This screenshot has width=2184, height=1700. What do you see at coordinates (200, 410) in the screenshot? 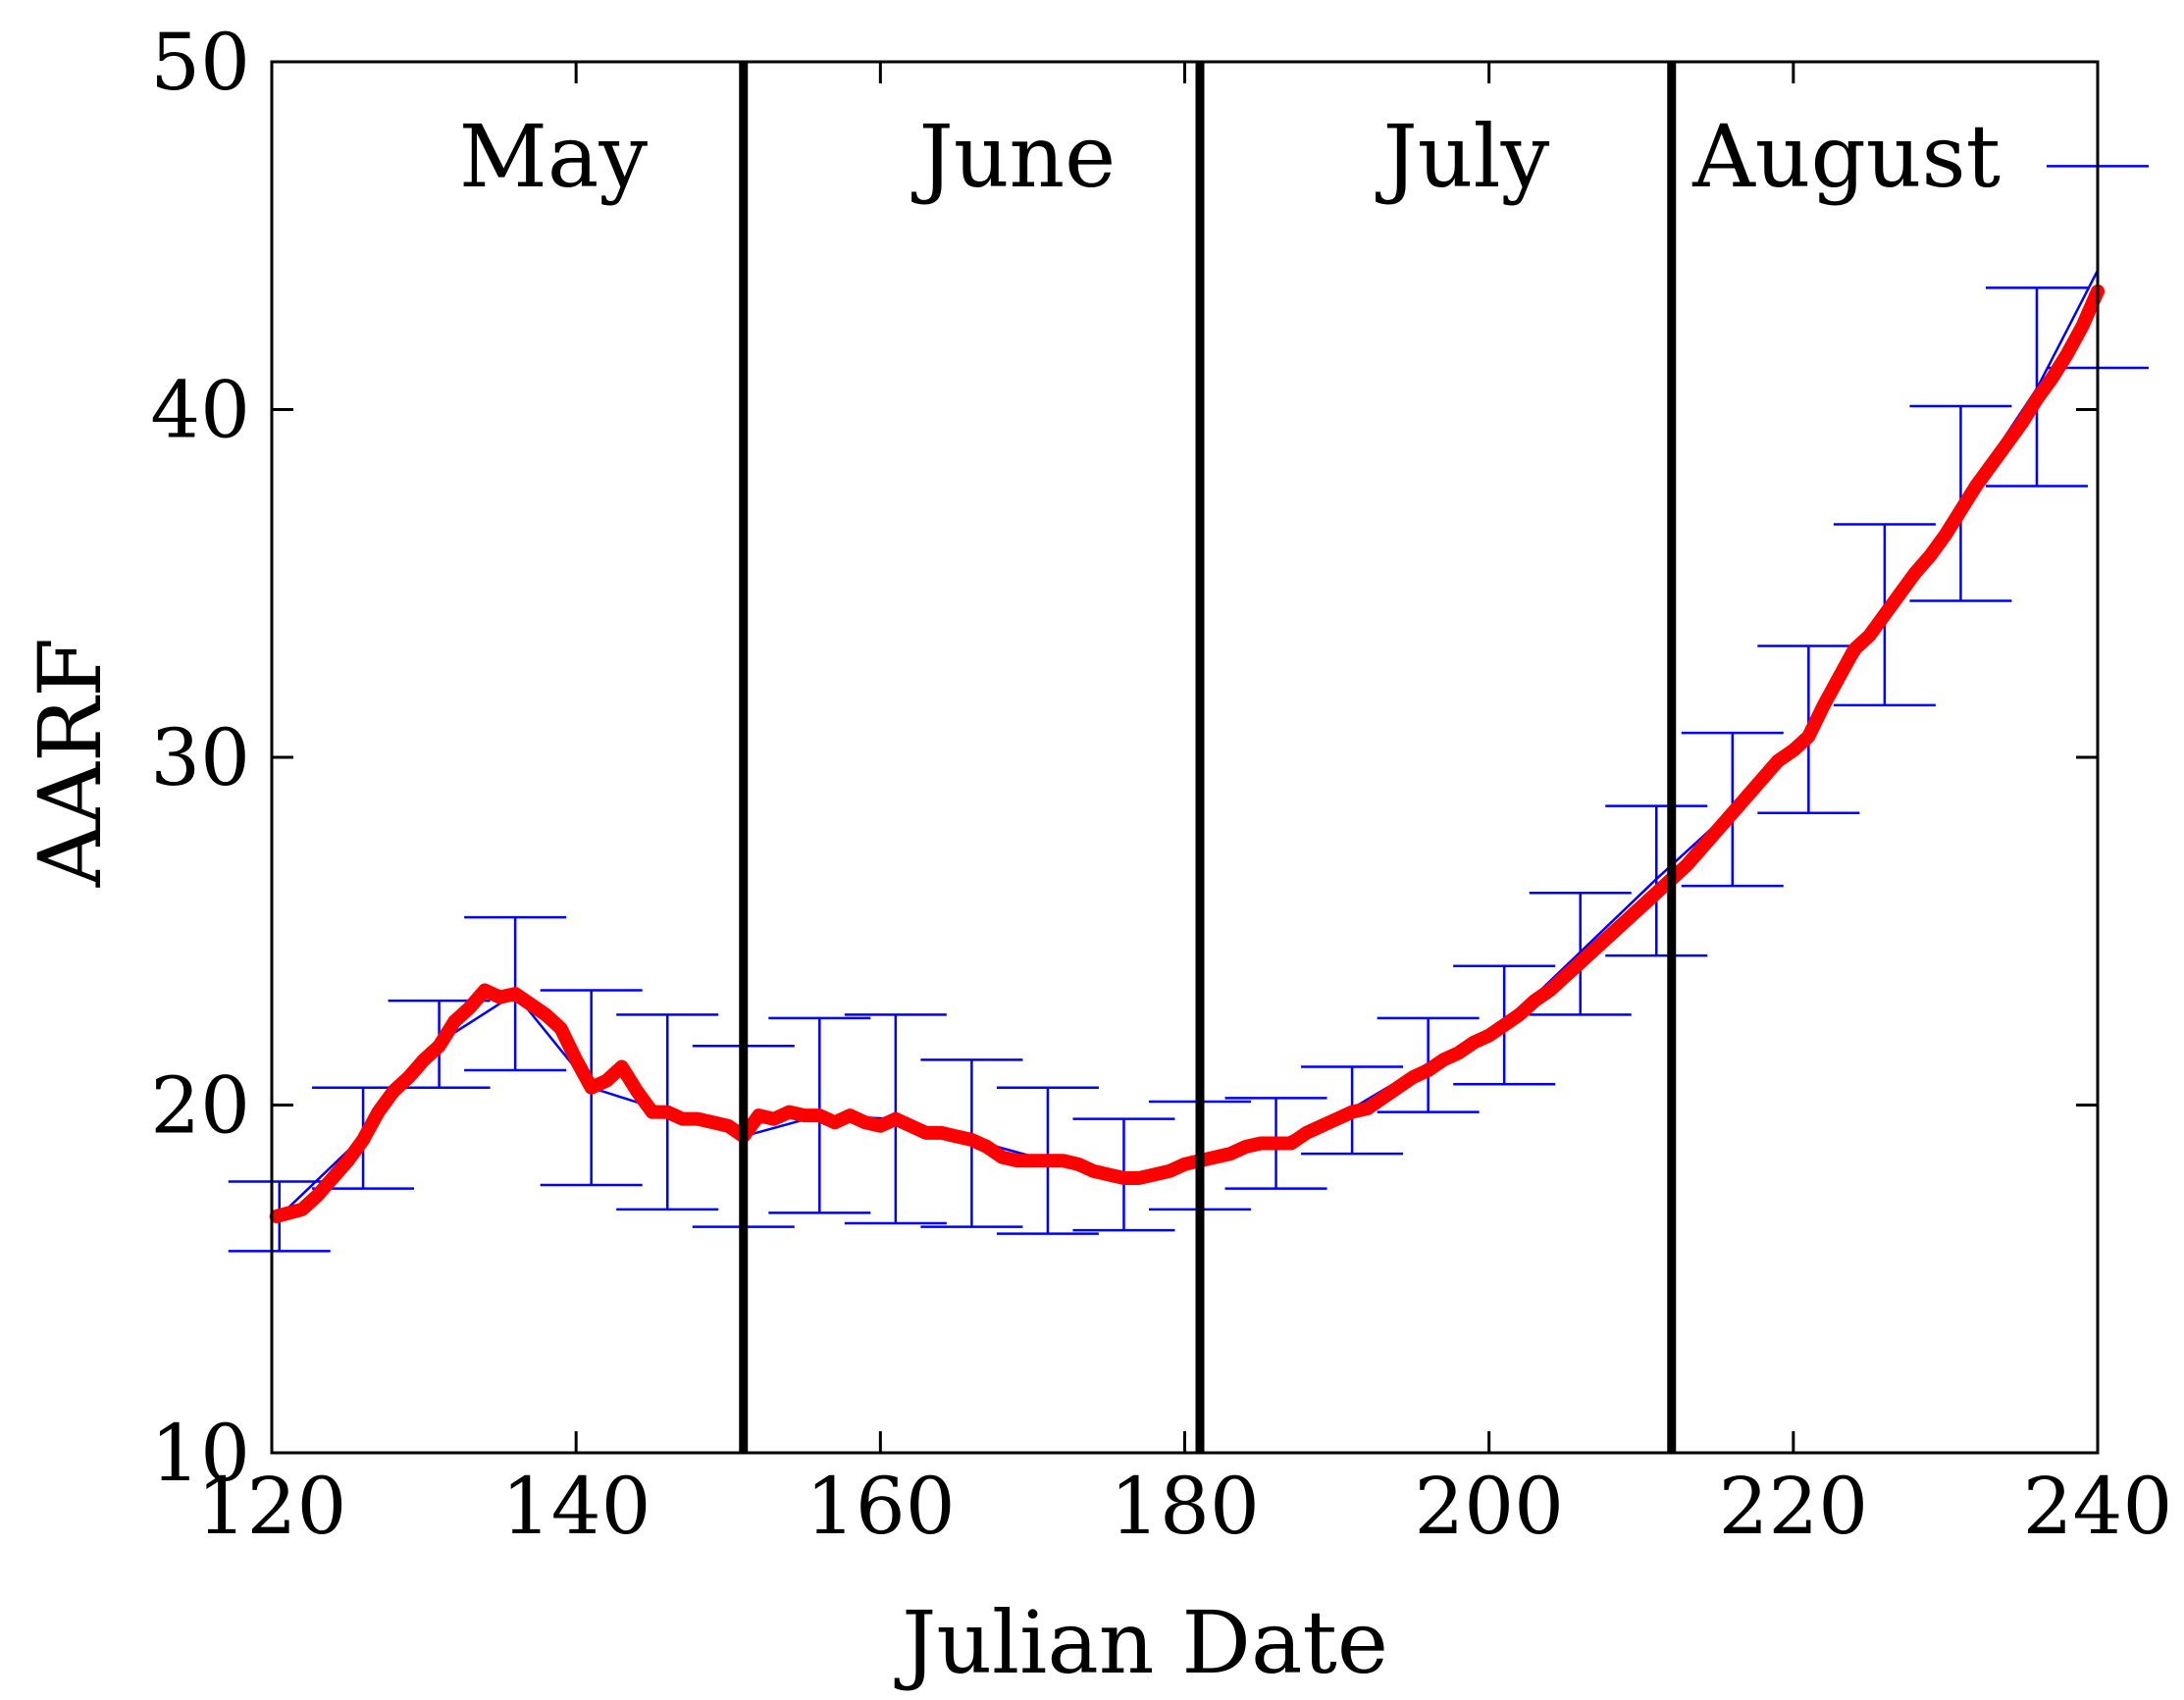
I see `y-tick-label: 40` at bounding box center [200, 410].